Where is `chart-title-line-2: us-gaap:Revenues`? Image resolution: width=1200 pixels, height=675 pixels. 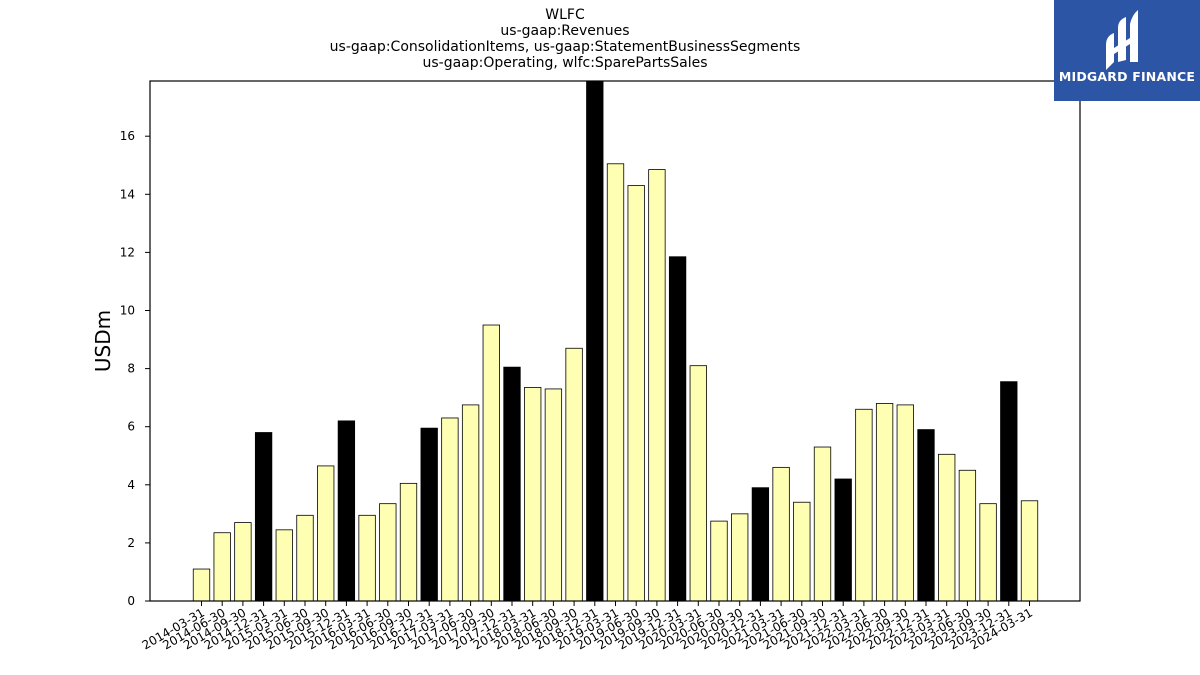
chart-title-line-2: us-gaap:Revenues is located at coordinates (565, 31).